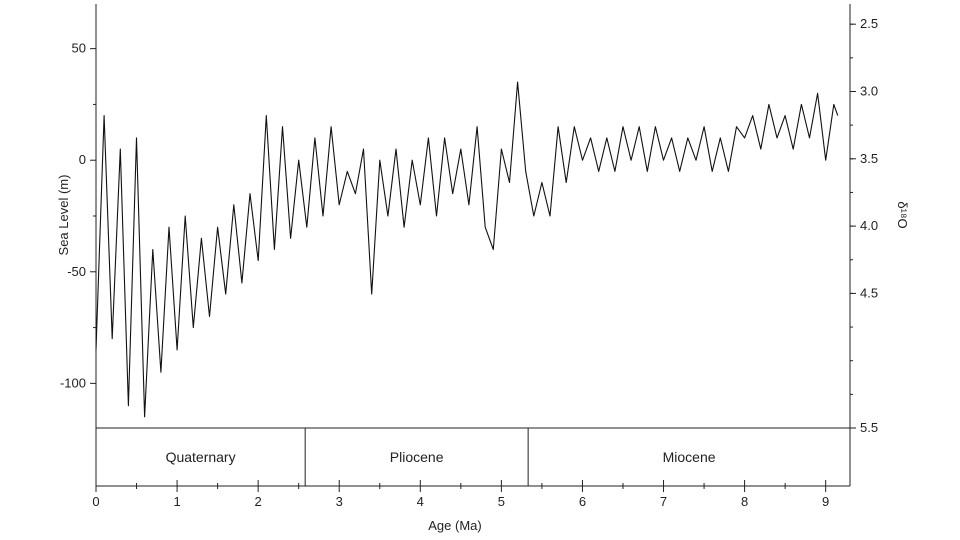 Image resolution: width=960 pixels, height=540 pixels. I want to click on y2-tick-label: 5.5, so click(869, 427).